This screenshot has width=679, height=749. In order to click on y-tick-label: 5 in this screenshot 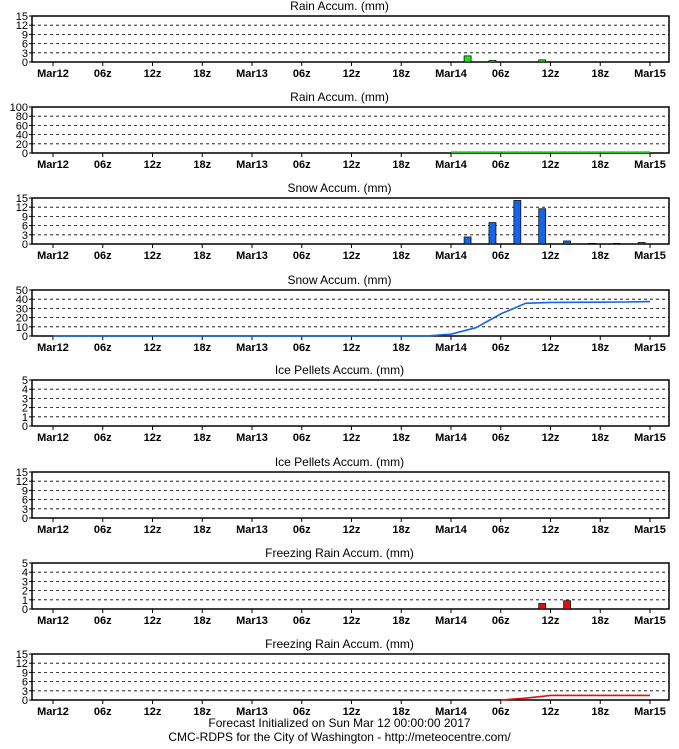, I will do `click(25, 381)`.